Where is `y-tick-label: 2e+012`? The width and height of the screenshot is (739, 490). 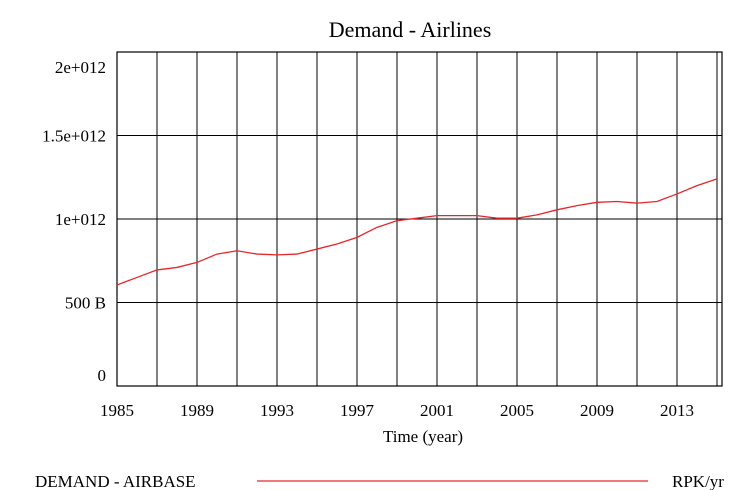 y-tick-label: 2e+012 is located at coordinates (80, 67).